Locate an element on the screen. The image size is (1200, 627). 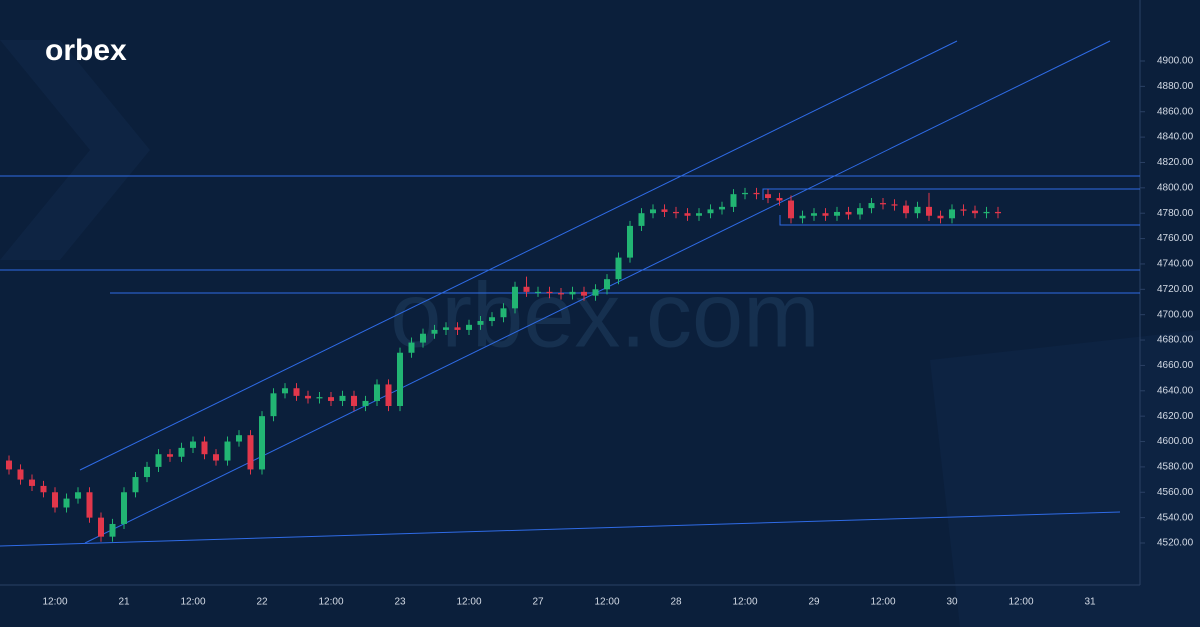
y-tick-label: 4760.00 is located at coordinates (1175, 238).